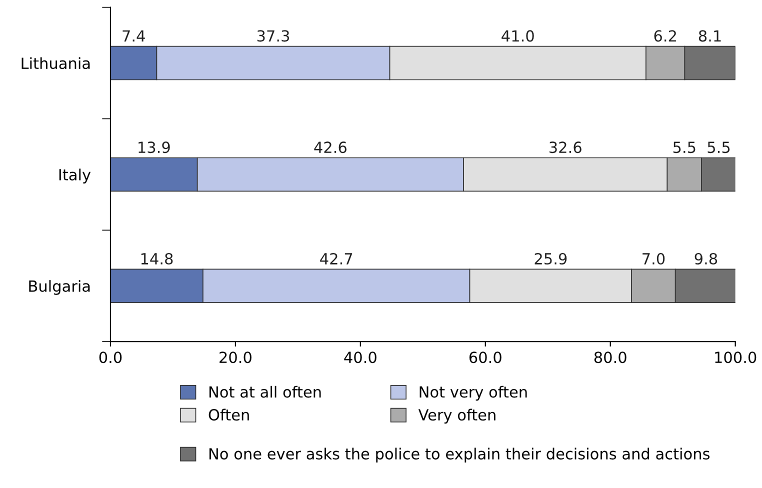  I want to click on data-label: 41.0, so click(518, 36).